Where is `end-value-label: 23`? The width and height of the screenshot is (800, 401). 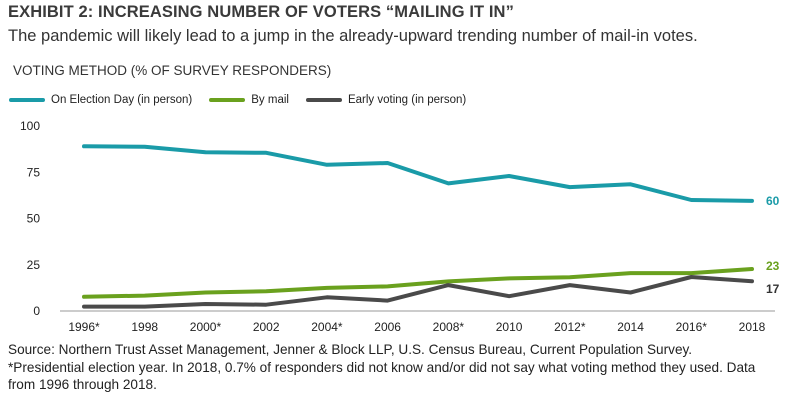
end-value-label: 23 is located at coordinates (773, 266).